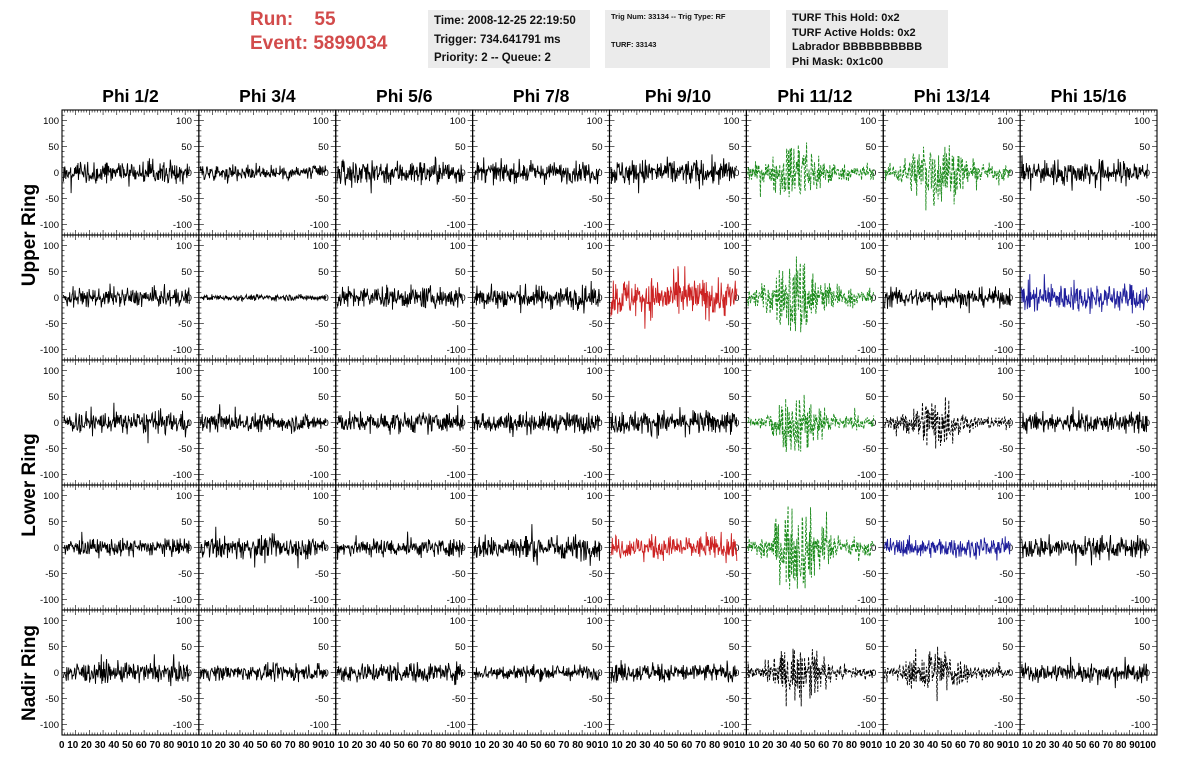  What do you see at coordinates (130, 96) in the screenshot?
I see `column-header: Phi 1/2` at bounding box center [130, 96].